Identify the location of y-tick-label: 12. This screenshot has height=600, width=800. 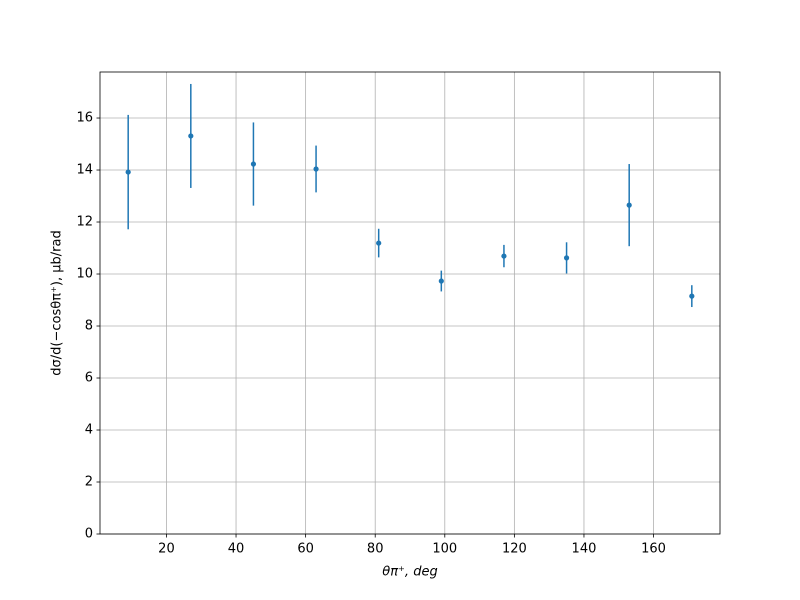
(84, 222).